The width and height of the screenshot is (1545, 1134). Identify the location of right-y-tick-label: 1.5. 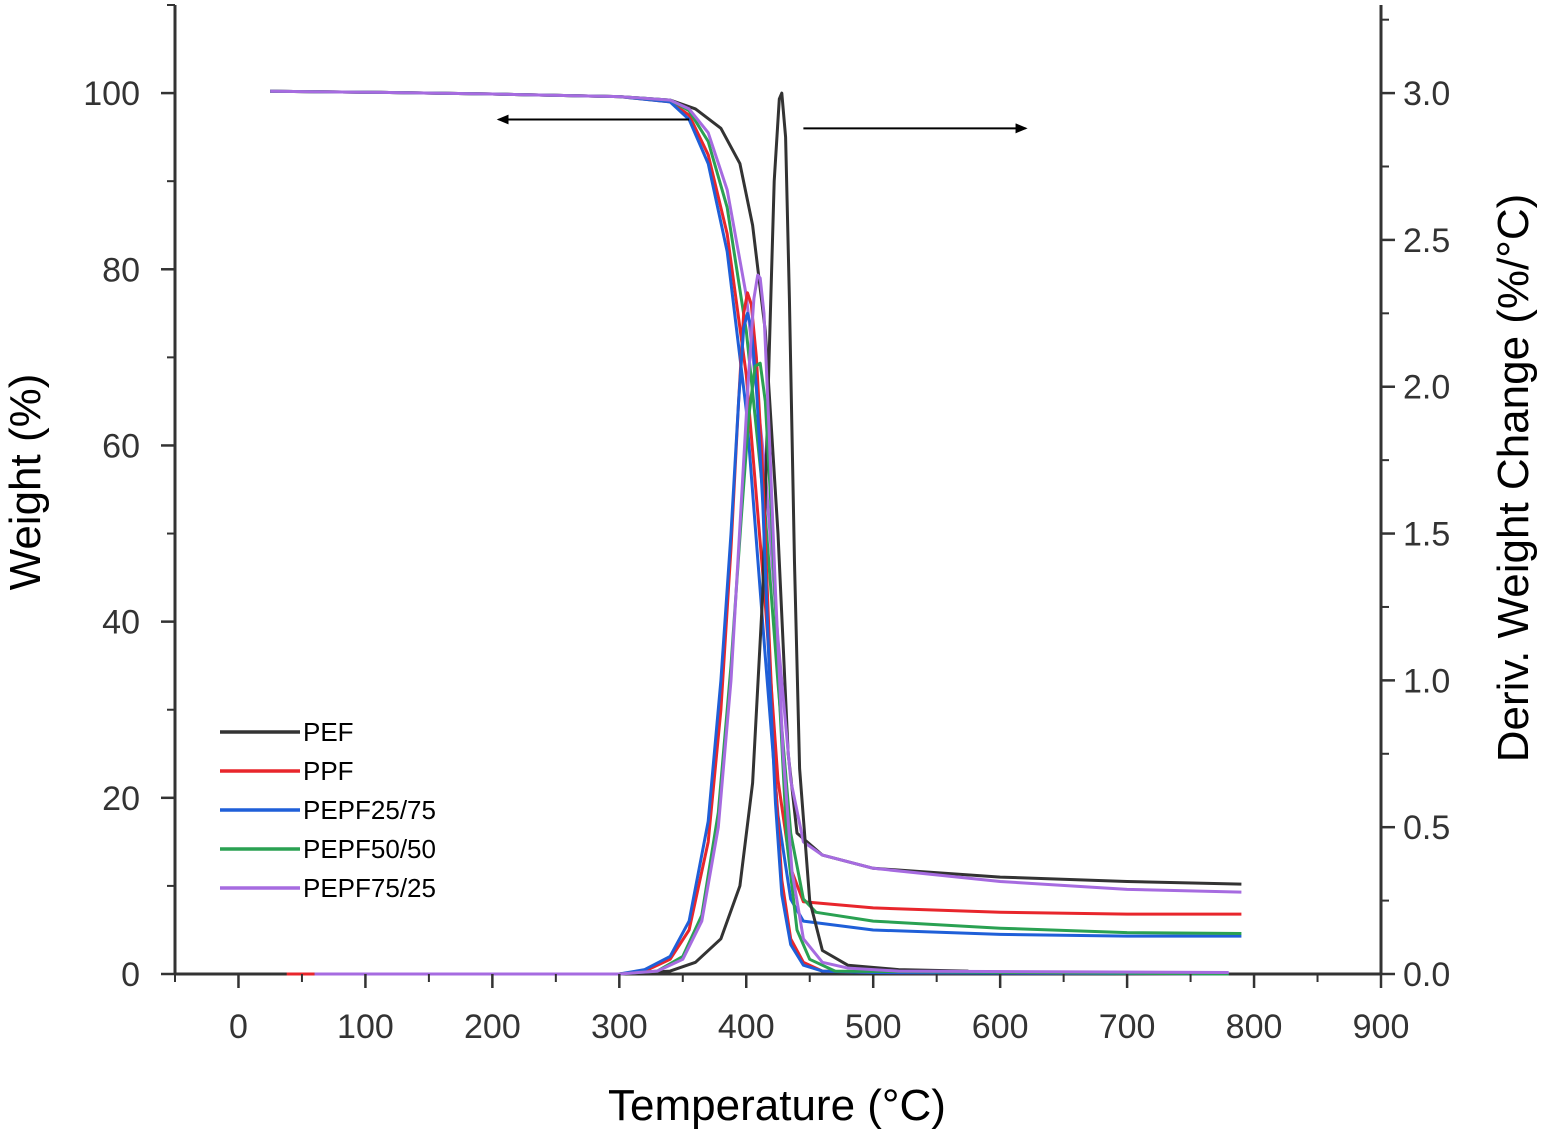
(1426, 535).